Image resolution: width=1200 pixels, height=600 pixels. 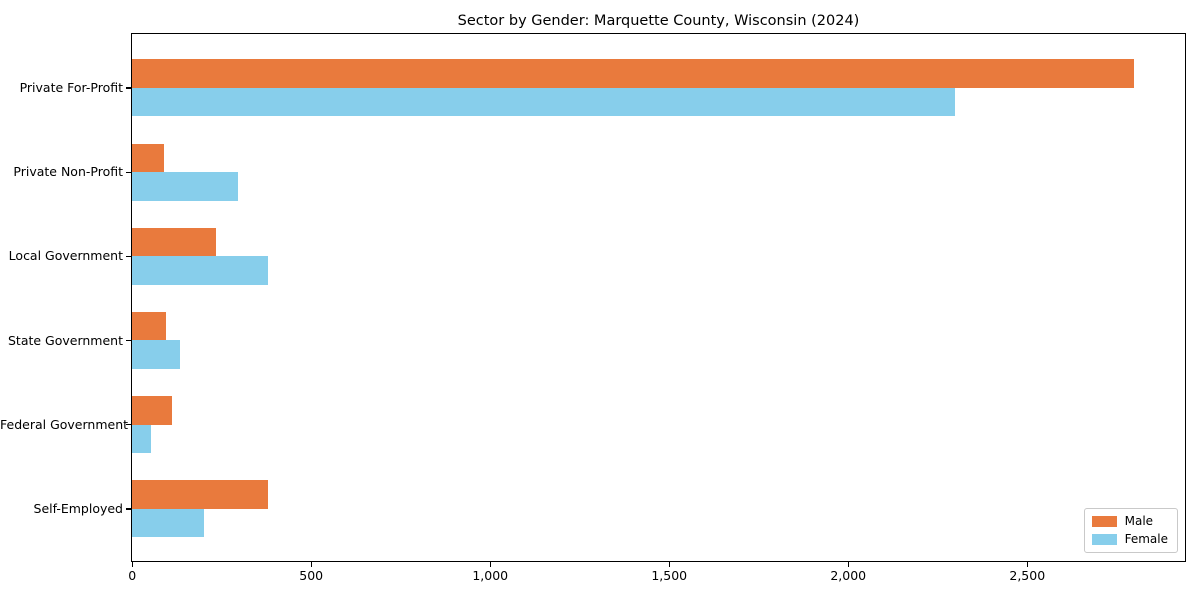 I want to click on bar-male-private-for-profit, so click(x=633, y=73).